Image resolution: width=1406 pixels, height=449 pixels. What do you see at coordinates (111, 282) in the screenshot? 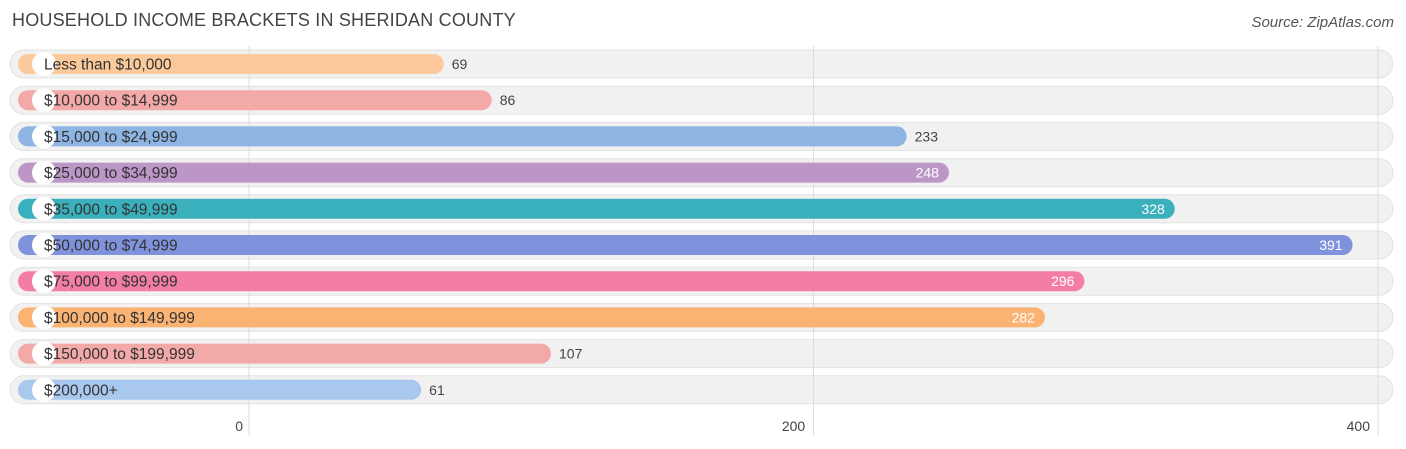
I see `category-label: $75,000 to $99,999` at bounding box center [111, 282].